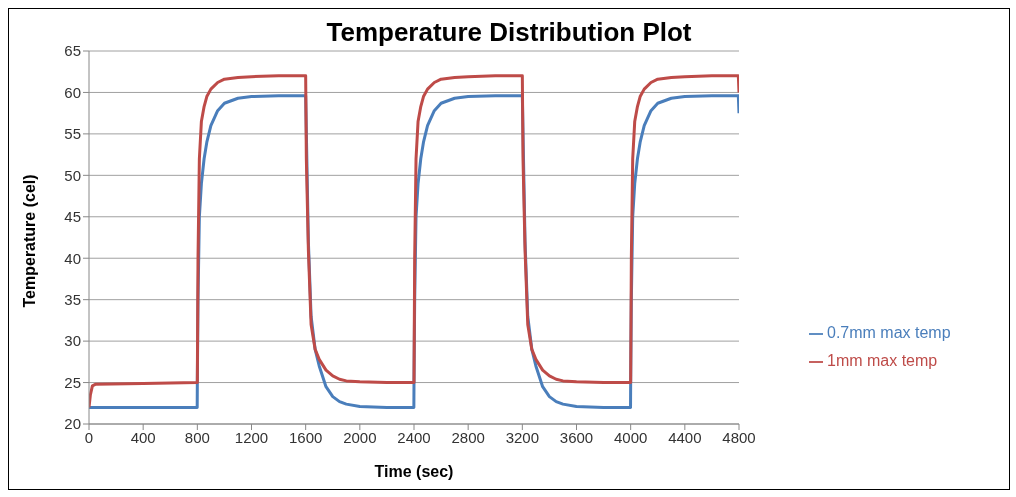  I want to click on x-tick-label: 2000, so click(360, 437).